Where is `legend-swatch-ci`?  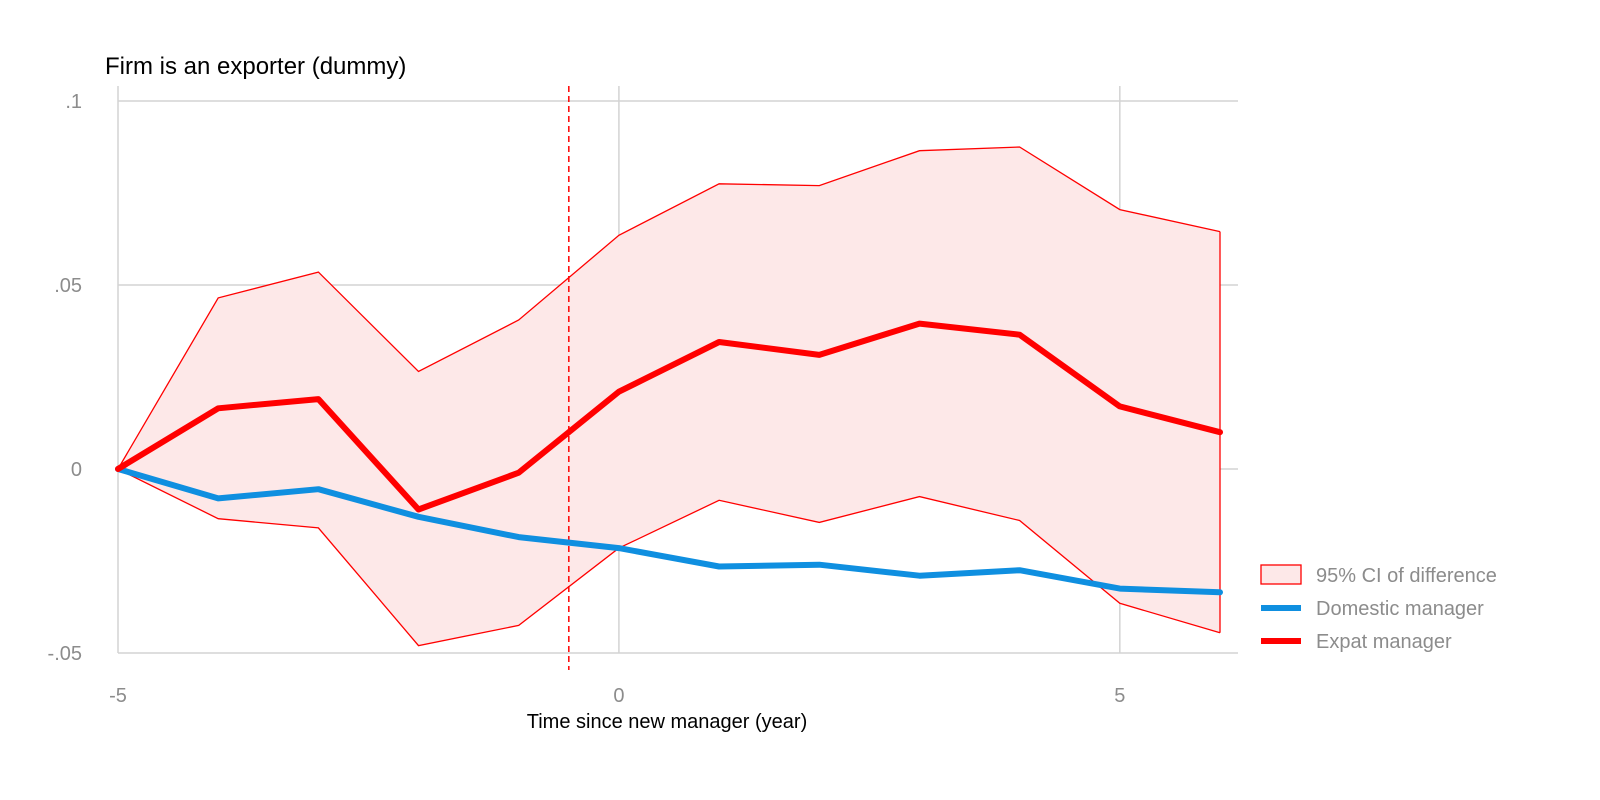 legend-swatch-ci is located at coordinates (1281, 574).